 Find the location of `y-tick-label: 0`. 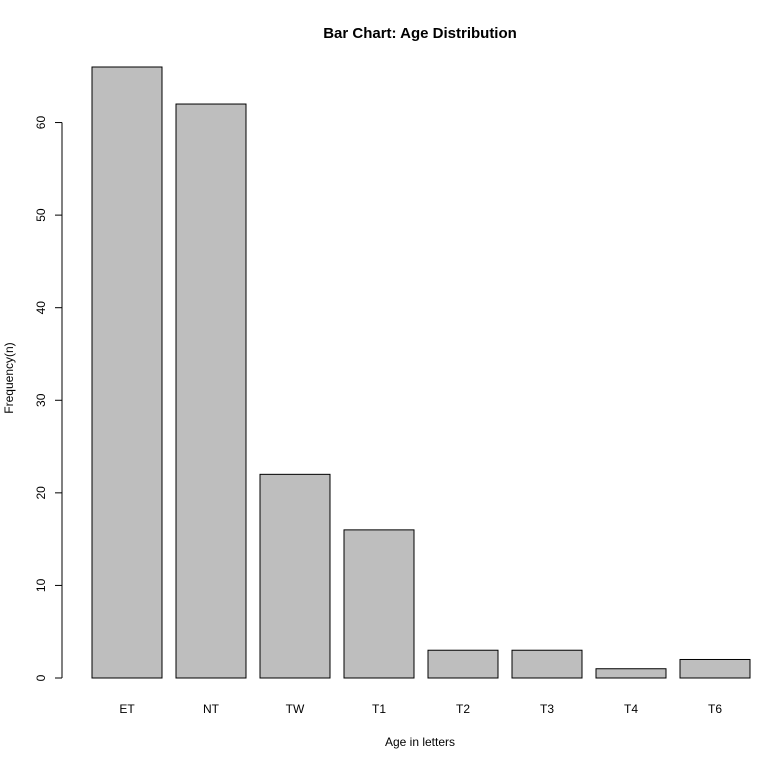

y-tick-label: 0 is located at coordinates (41, 677).